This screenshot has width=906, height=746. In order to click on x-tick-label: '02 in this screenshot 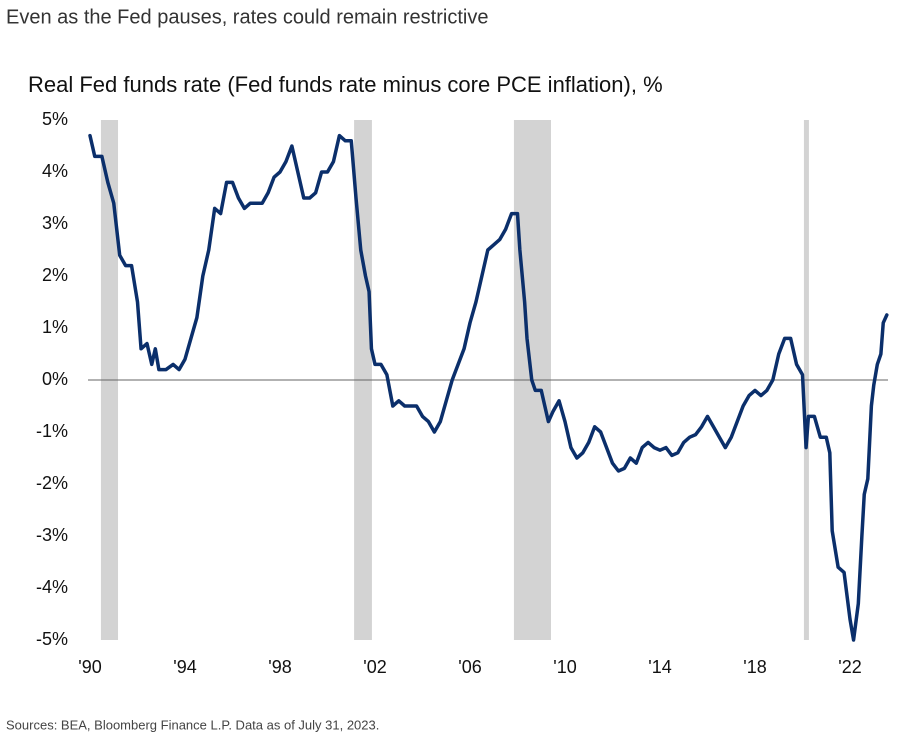, I will do `click(374, 667)`.